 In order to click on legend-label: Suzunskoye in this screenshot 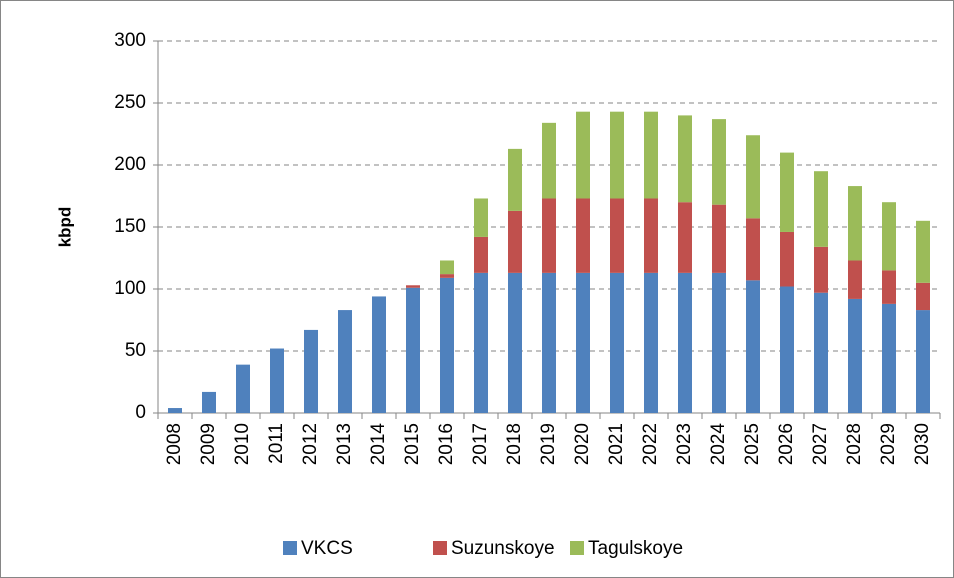, I will do `click(503, 548)`.